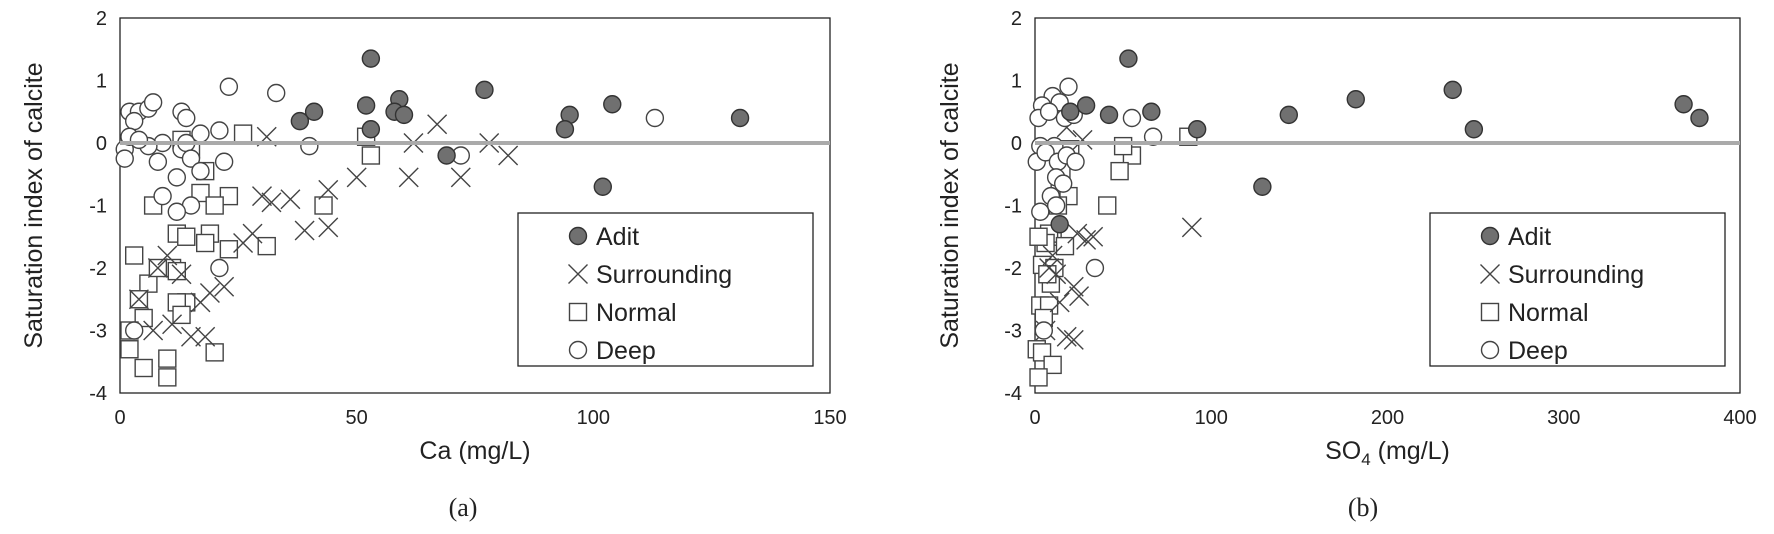  I want to click on x-tick-label: 150, so click(829, 418).